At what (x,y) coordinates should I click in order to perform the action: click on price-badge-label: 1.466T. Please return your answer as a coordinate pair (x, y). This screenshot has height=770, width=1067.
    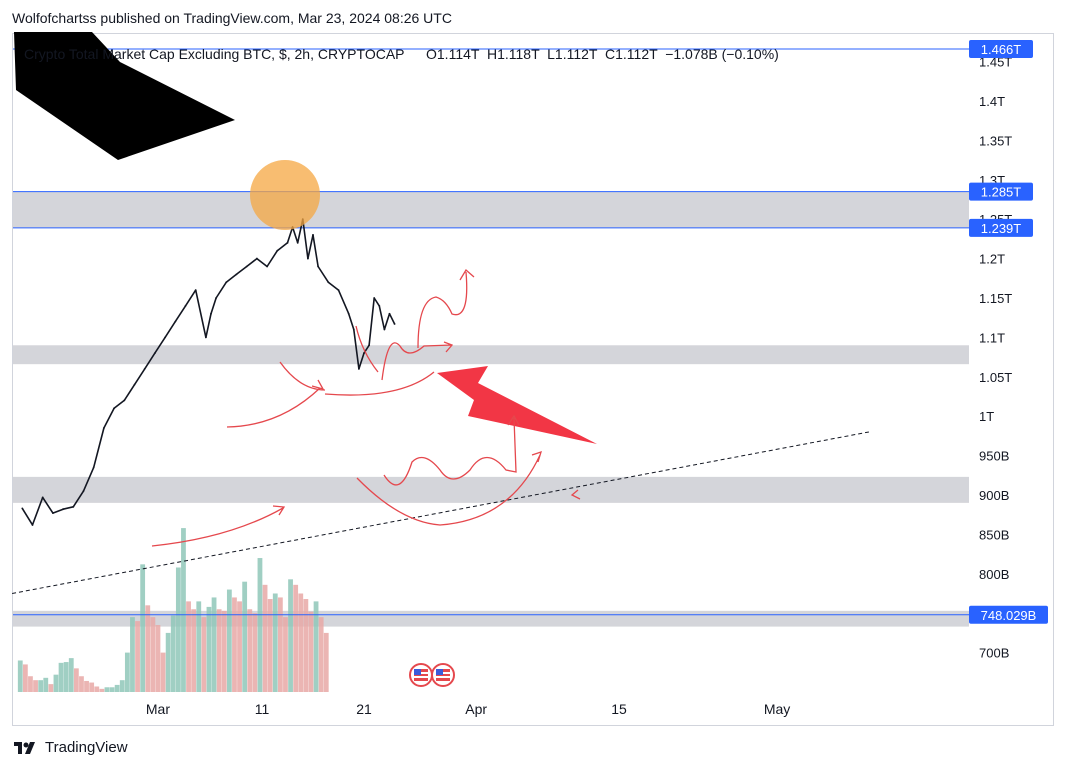
    Looking at the image, I should click on (1001, 49).